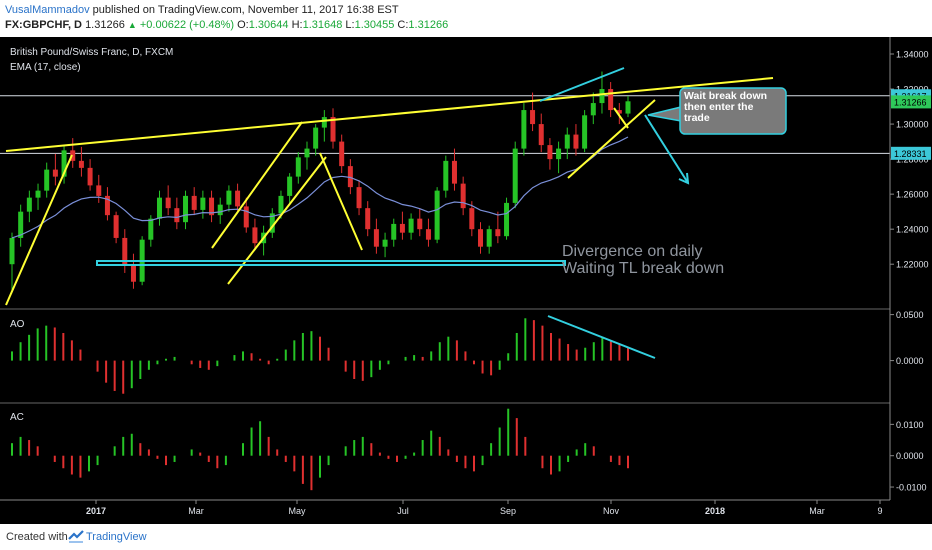  What do you see at coordinates (911, 280) in the screenshot?
I see `price-axis-bg` at bounding box center [911, 280].